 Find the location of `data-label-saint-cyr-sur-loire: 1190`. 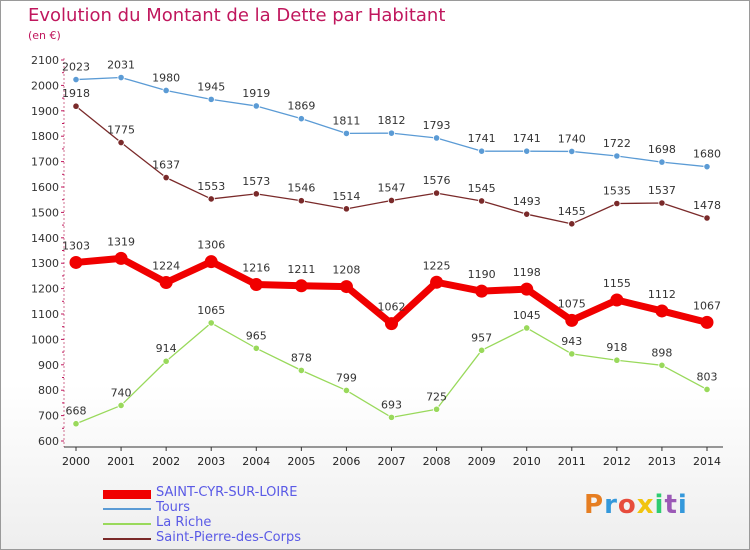

data-label-saint-cyr-sur-loire: 1190 is located at coordinates (482, 274).